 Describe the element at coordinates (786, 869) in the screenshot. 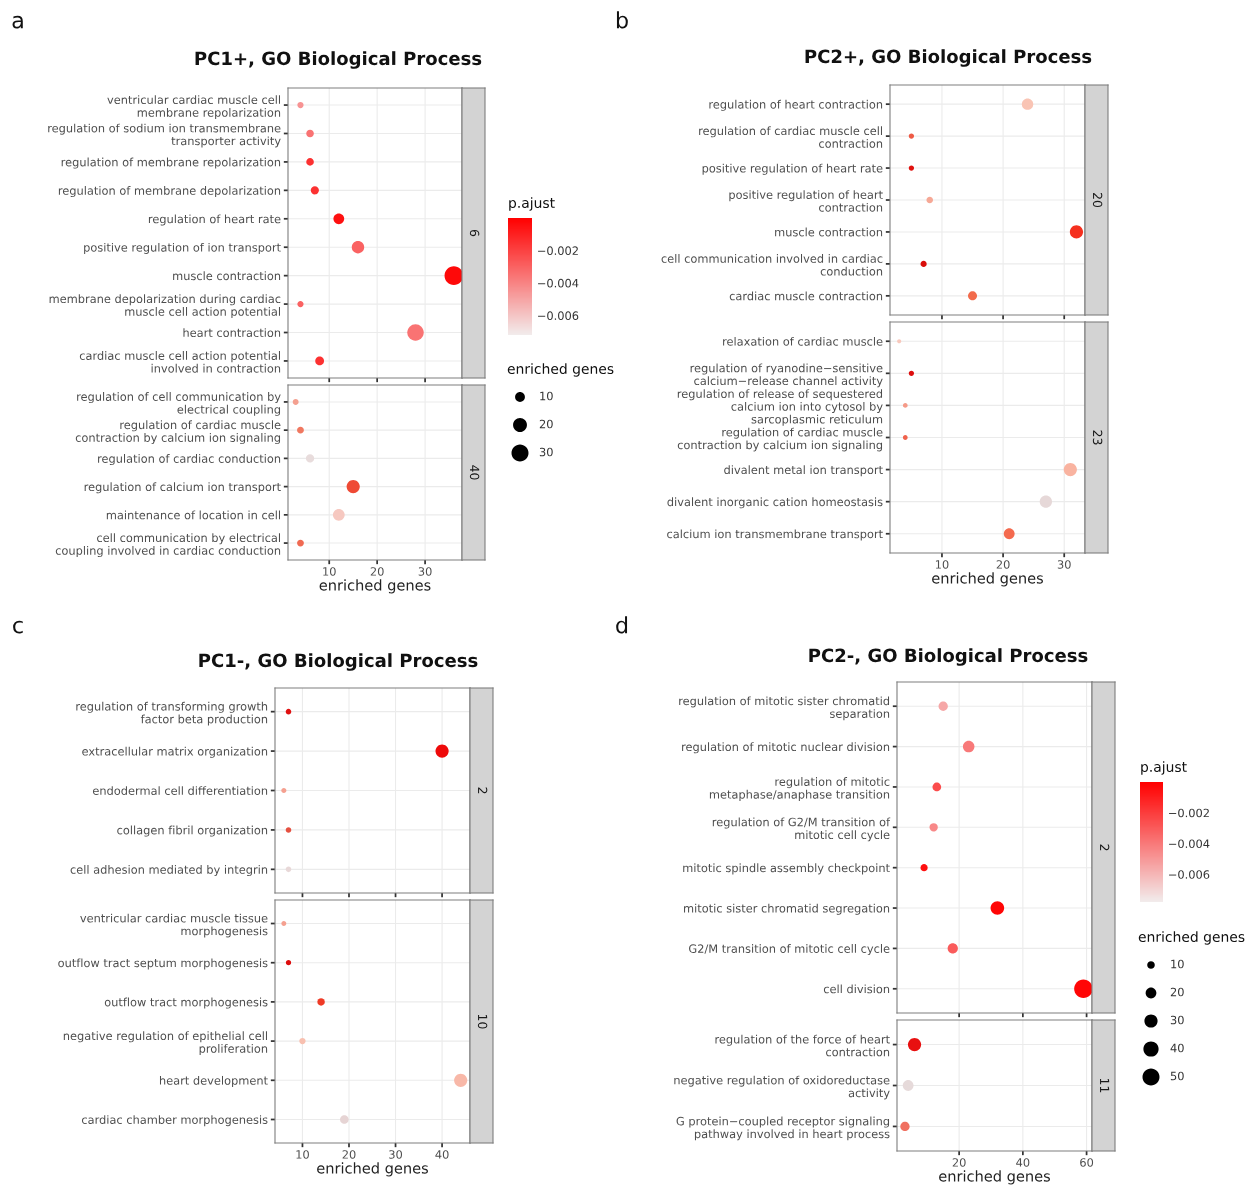

I see `y-tick-label: mitotic spindle assembly checkpoint` at that location.